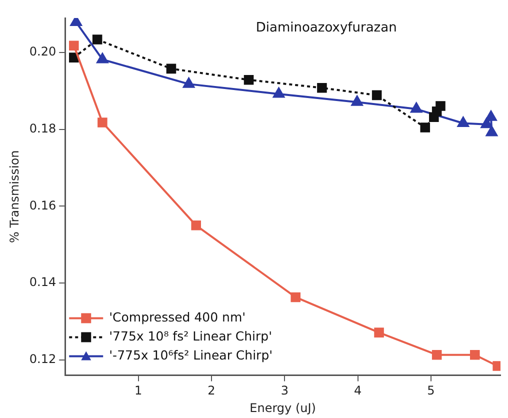 This screenshot has height=418, width=508. What do you see at coordinates (190, 336) in the screenshot?
I see `legend-label: '775x 10⁸ fs² Linear Chirp'` at bounding box center [190, 336].